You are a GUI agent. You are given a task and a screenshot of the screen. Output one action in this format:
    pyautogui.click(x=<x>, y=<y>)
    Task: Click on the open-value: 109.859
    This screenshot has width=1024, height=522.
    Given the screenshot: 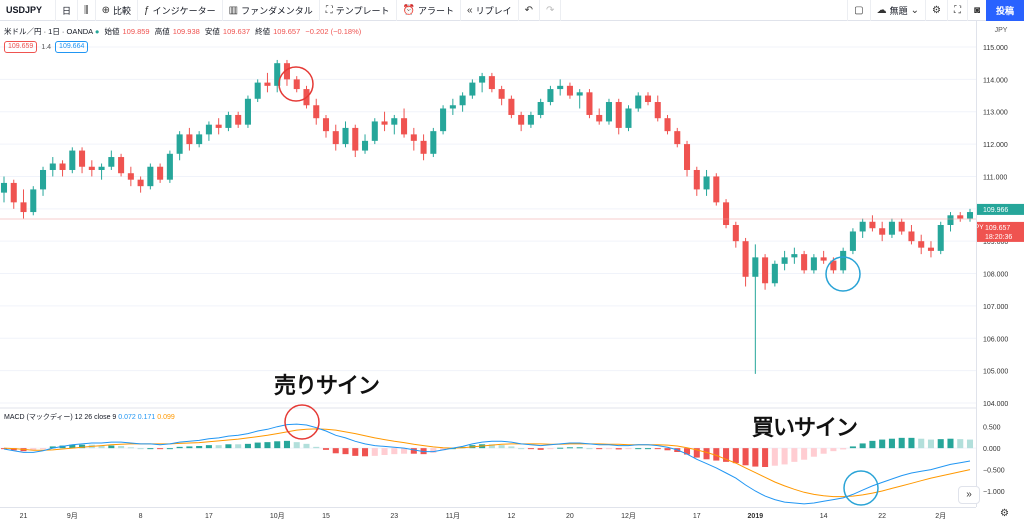 What is the action you would take?
    pyautogui.click(x=136, y=31)
    